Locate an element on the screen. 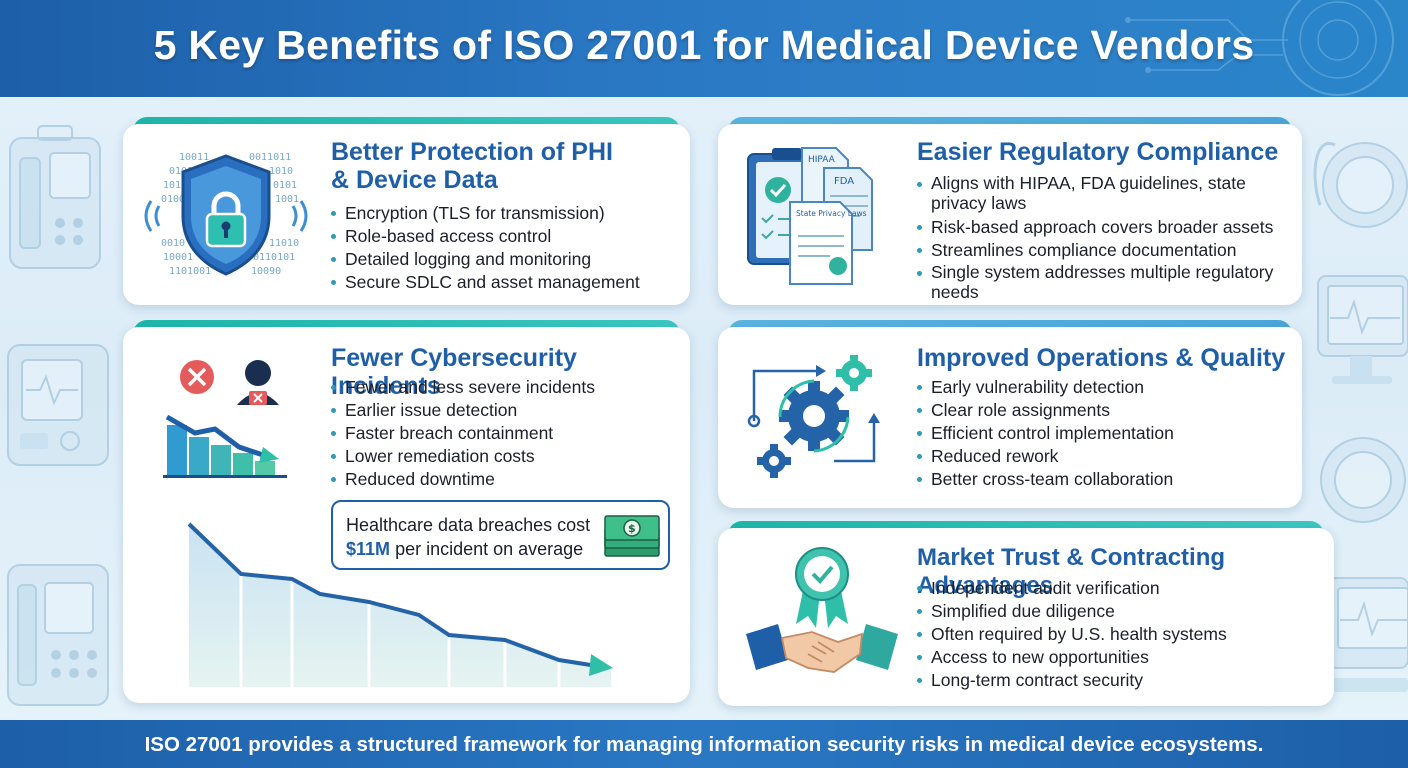 The image size is (1408, 768). card-title: Easier Regulatory Compliance is located at coordinates (1098, 152).